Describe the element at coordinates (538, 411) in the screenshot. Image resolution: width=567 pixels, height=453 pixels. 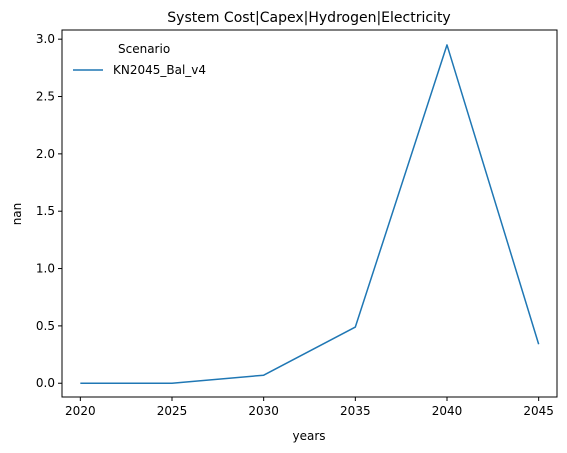
I see `x-tick-label: 2045` at that location.